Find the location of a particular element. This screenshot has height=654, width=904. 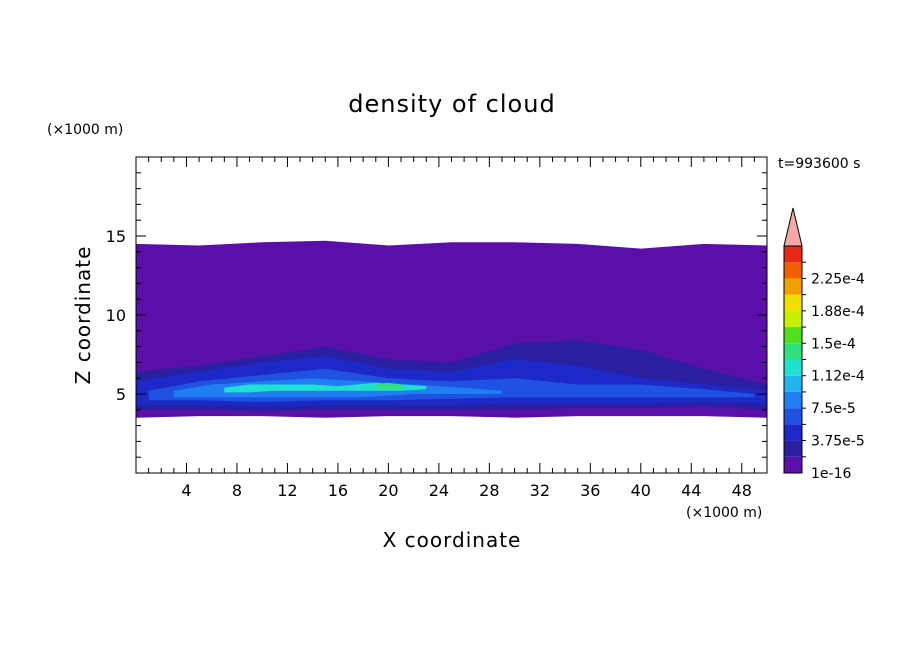

y-tick-label: 15 is located at coordinates (116, 236).